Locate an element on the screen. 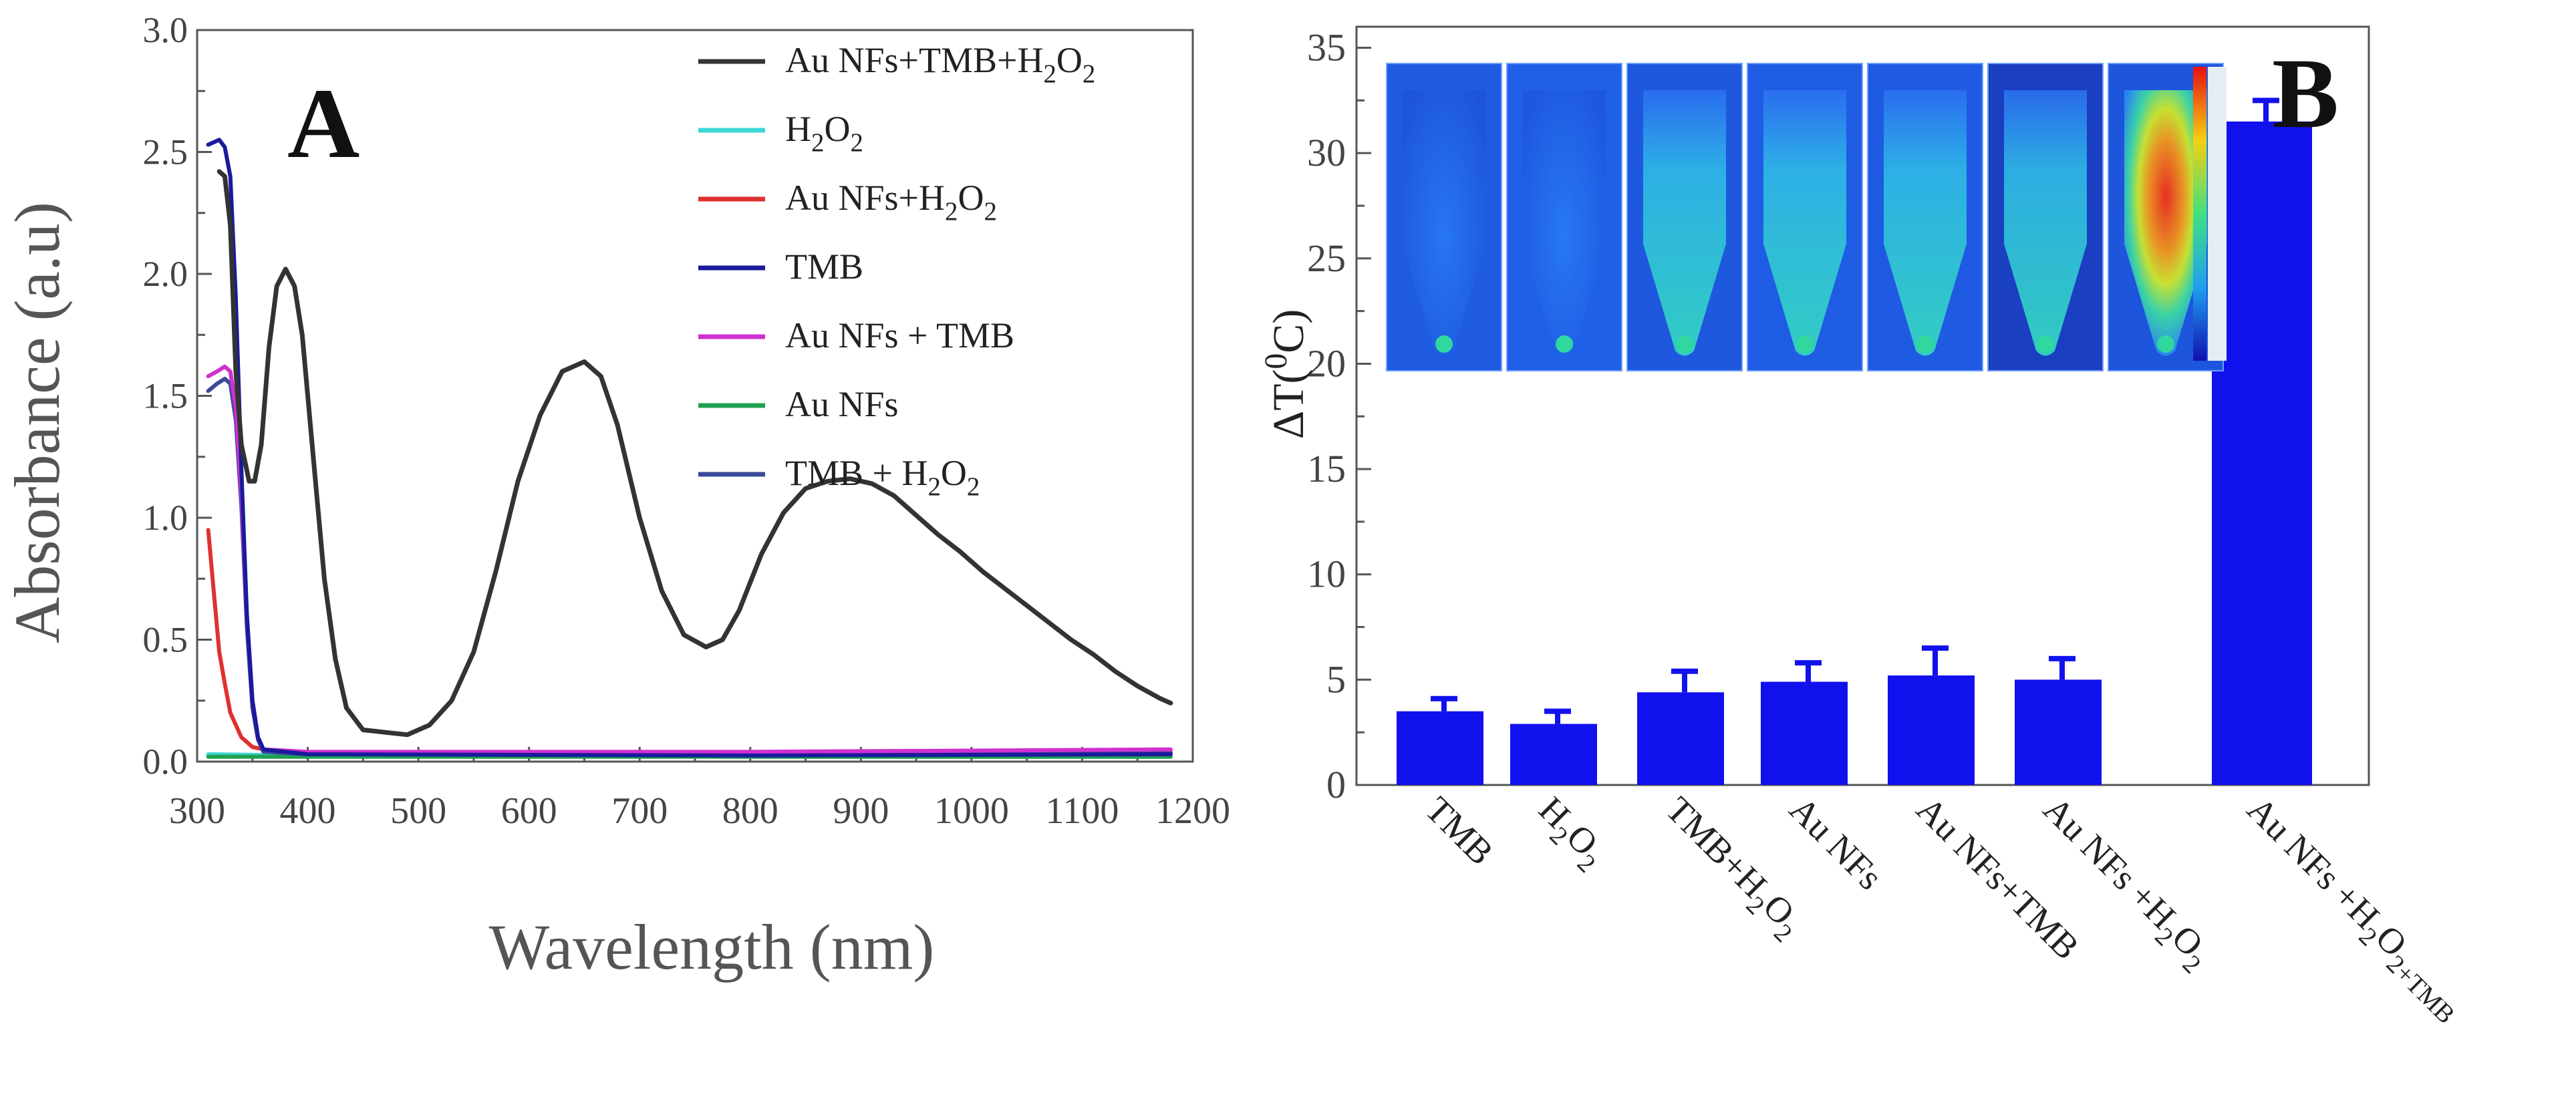 The width and height of the screenshot is (2576, 1113). x-category-label-b: Au NFs +H2O2+TMB is located at coordinates (2354, 909).